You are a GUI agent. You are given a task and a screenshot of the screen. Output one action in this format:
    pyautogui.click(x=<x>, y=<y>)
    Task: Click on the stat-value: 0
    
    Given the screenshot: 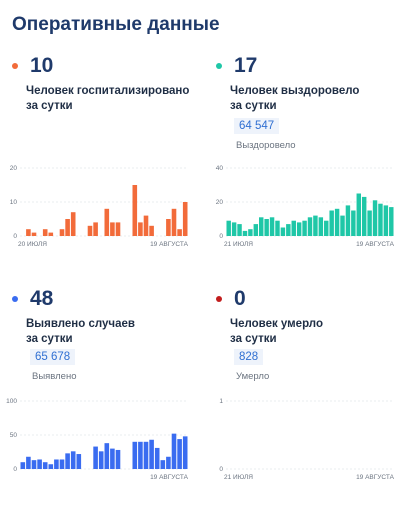 What is the action you would take?
    pyautogui.click(x=240, y=298)
    